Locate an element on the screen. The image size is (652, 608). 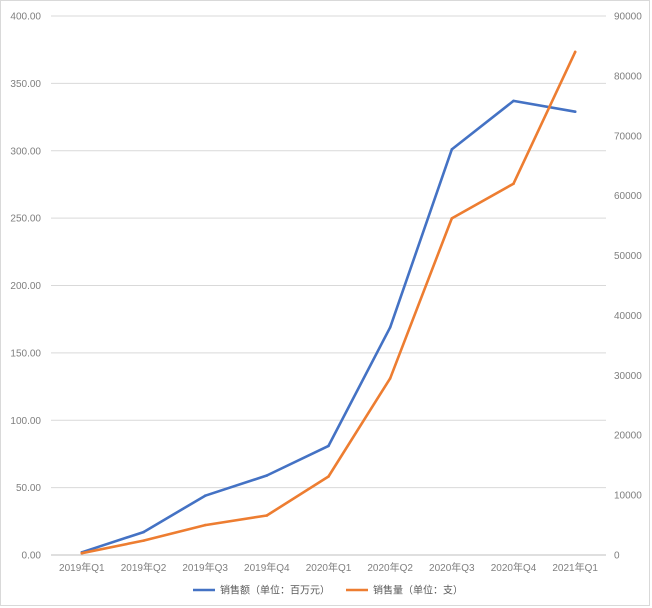
right-tick-label: 40000 is located at coordinates (628, 316).